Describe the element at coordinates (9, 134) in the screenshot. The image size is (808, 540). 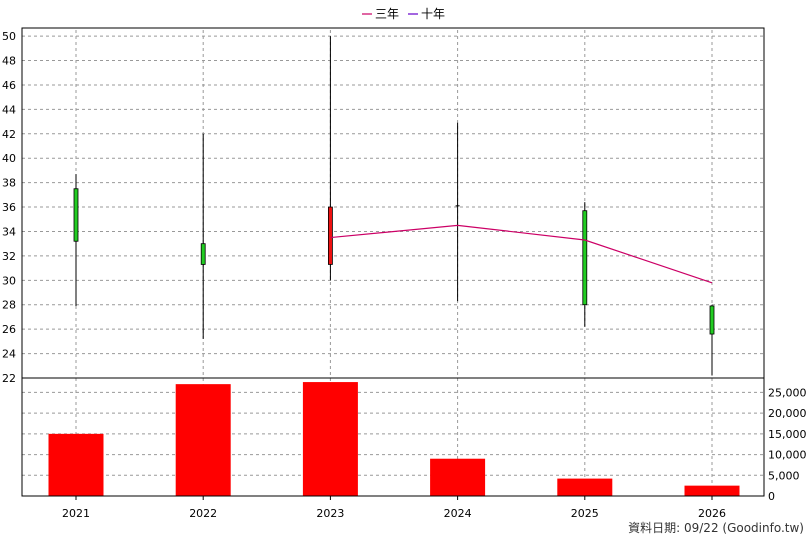
I see `price-tick-label: 42` at that location.